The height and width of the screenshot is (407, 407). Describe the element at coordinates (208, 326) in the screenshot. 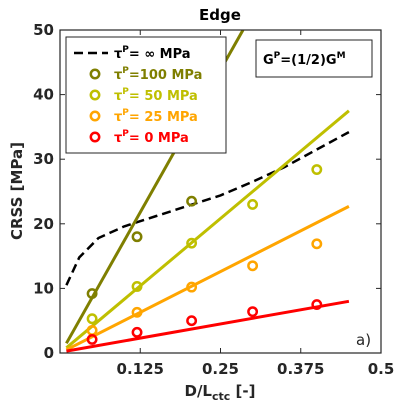

I see `series-4-line` at that location.